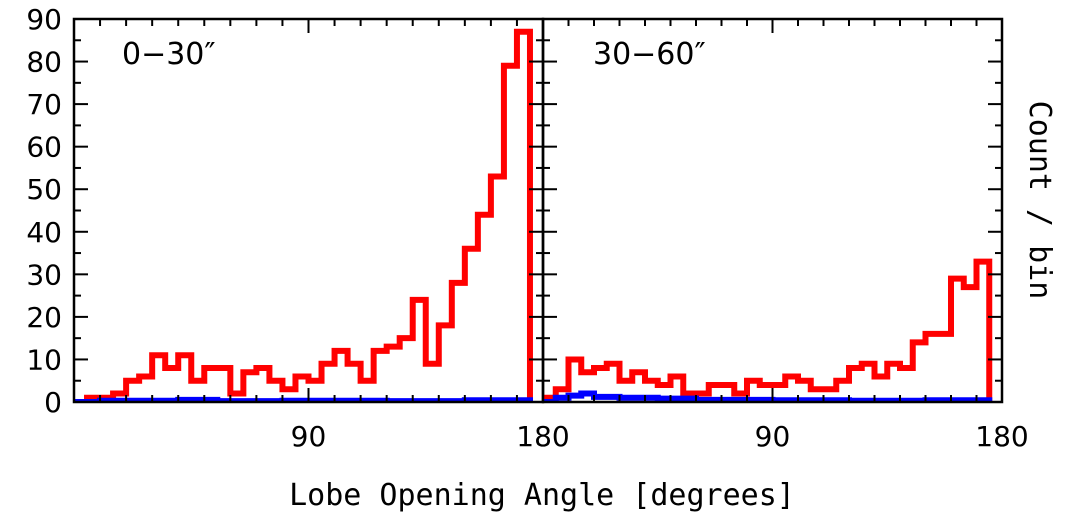 The image size is (1068, 519). Describe the element at coordinates (768, 330) in the screenshot. I see `series-red-histogram` at that location.